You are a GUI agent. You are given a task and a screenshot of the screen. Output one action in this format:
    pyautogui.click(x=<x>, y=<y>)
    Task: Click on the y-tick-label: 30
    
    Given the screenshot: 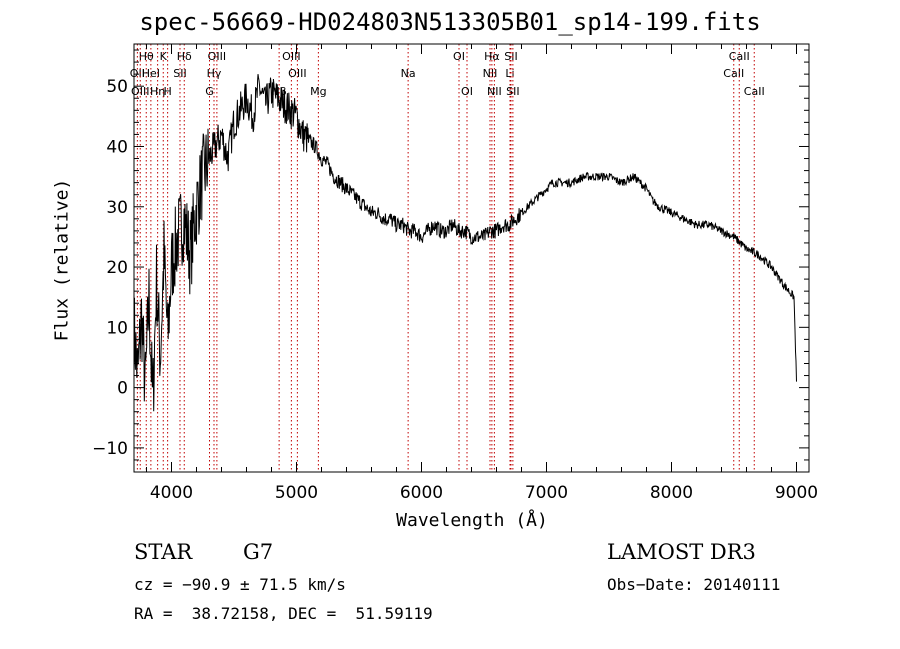 What is the action you would take?
    pyautogui.click(x=117, y=208)
    